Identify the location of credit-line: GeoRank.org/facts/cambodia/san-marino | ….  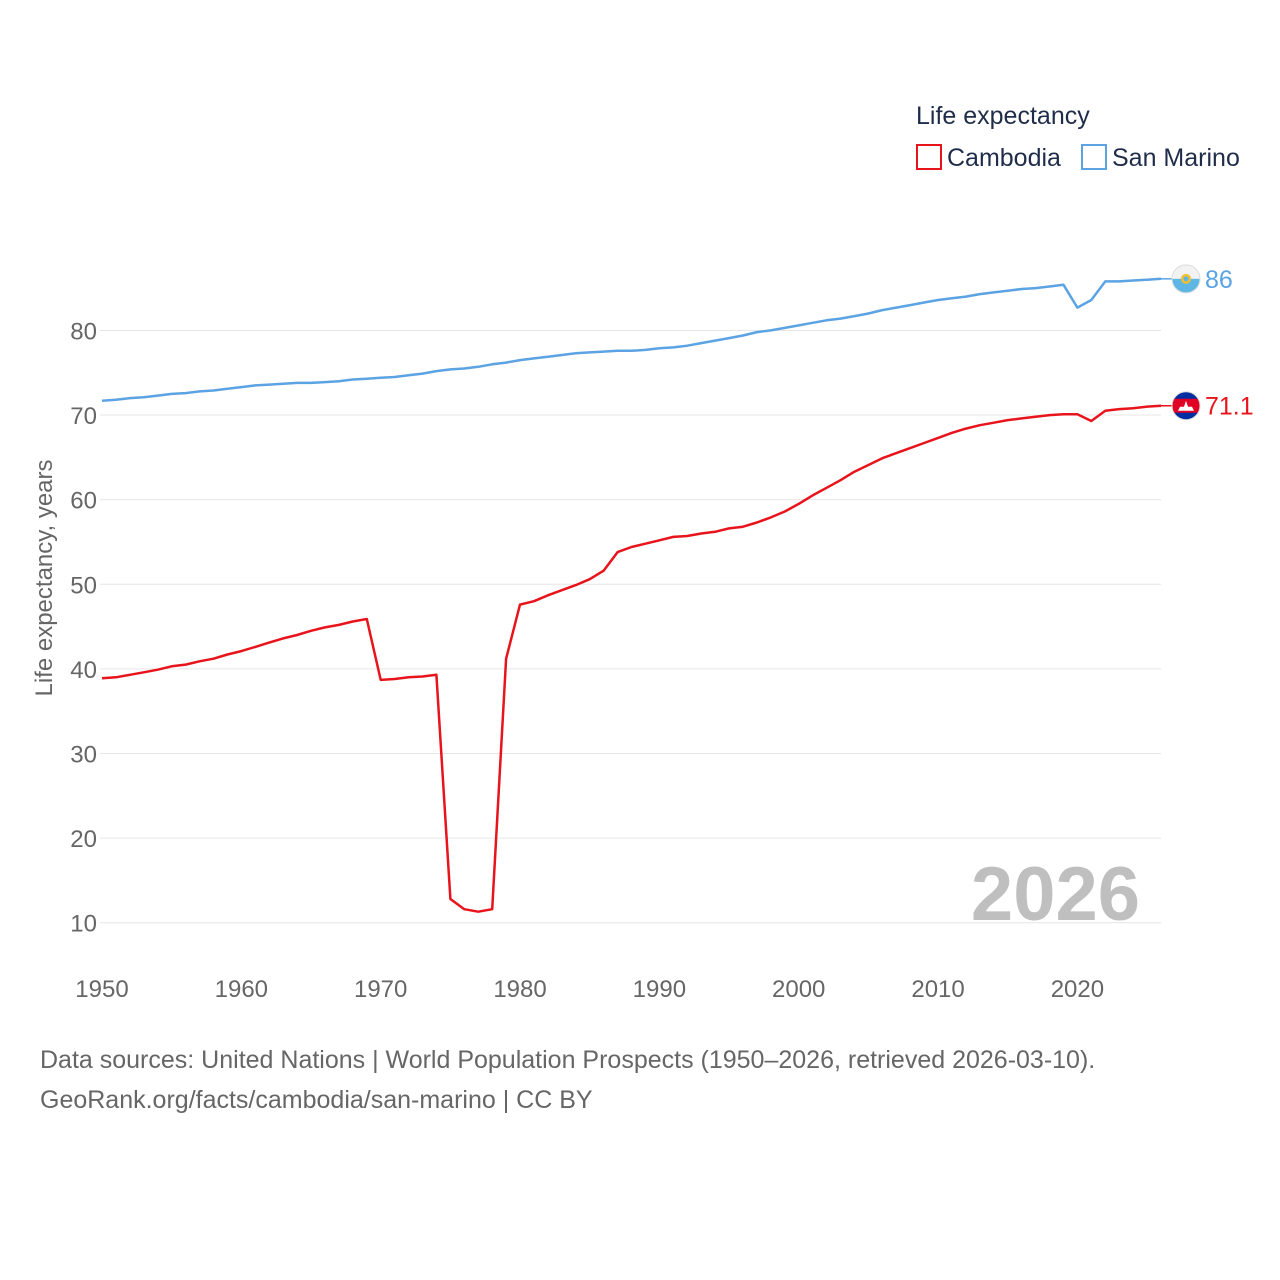
(316, 1100).